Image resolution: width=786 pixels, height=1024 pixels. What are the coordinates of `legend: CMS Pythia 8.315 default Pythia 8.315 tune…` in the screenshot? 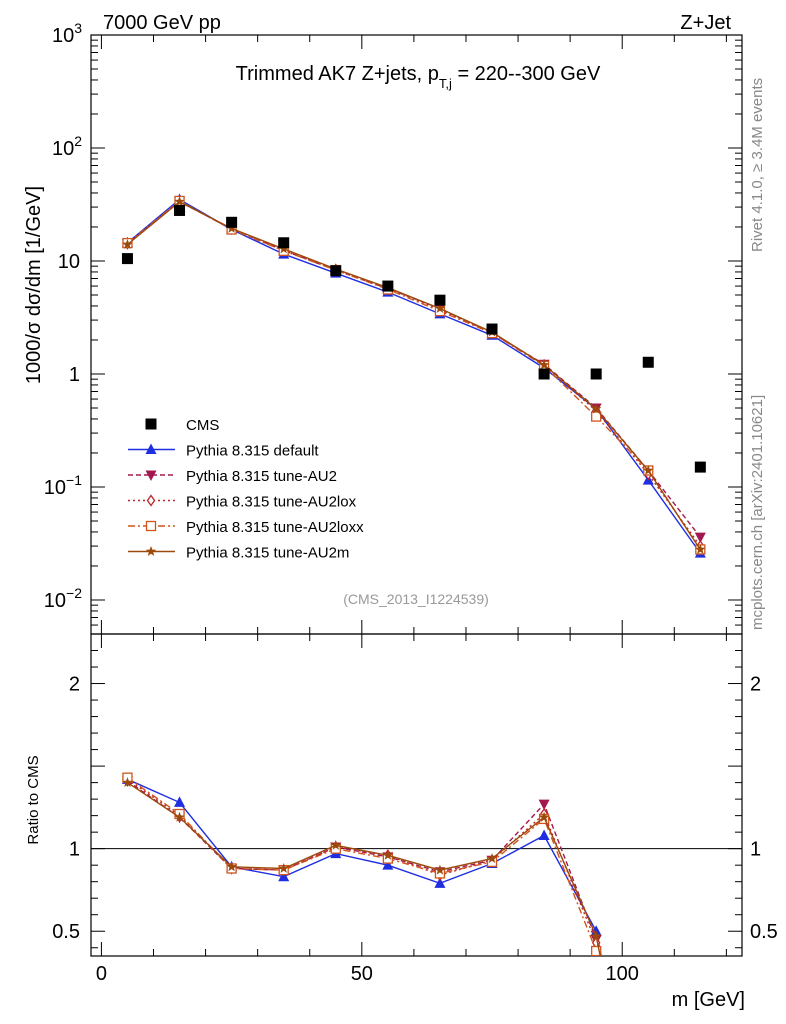 It's located at (246, 489).